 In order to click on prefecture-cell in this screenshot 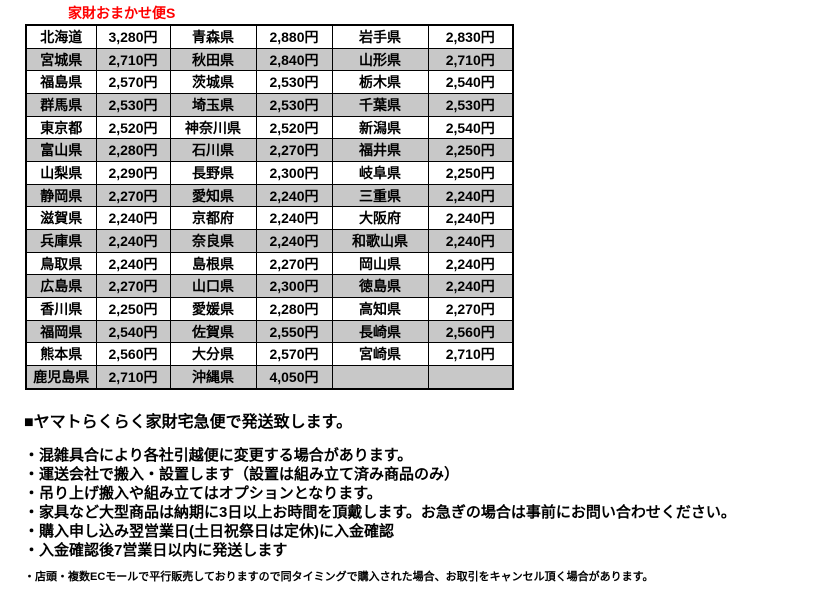, I will do `click(380, 377)`.